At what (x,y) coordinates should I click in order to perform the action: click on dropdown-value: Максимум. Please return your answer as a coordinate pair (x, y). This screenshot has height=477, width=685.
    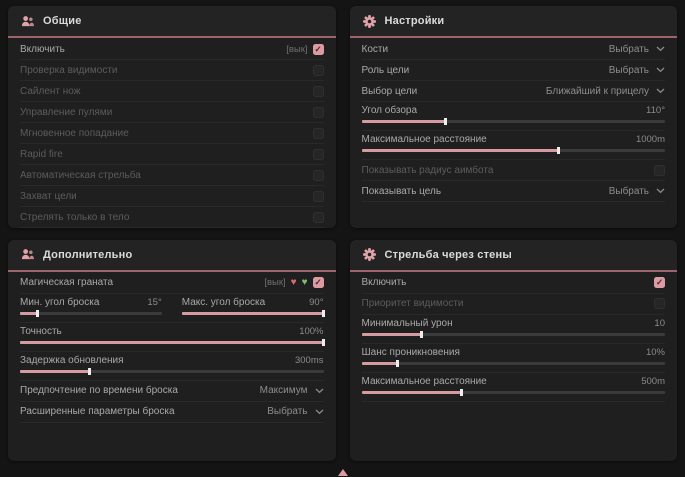
    Looking at the image, I should click on (283, 390).